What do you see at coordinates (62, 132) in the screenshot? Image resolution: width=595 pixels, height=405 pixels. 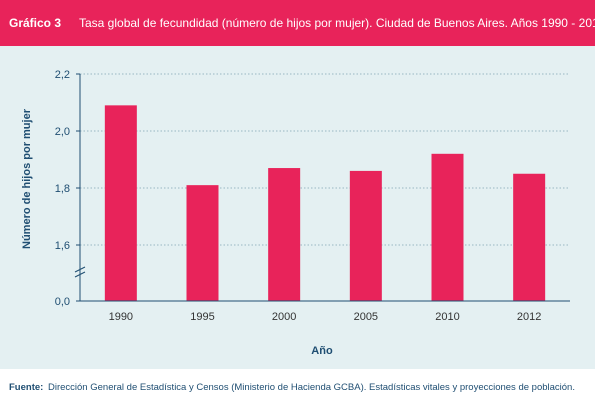 I see `y-tick-label: 2,0` at bounding box center [62, 132].